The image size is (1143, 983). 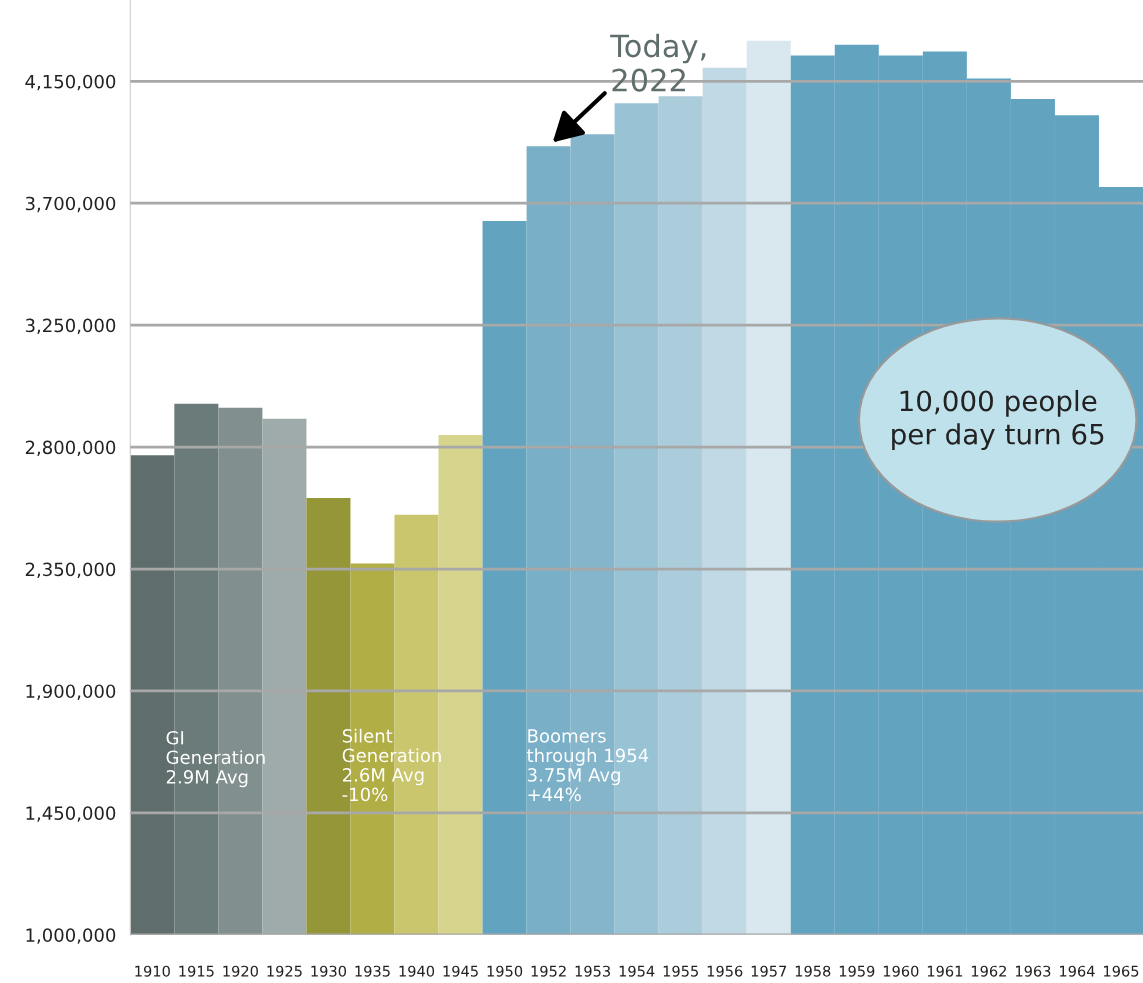 I want to click on y-tick-label: 3,250,000, so click(x=70, y=326).